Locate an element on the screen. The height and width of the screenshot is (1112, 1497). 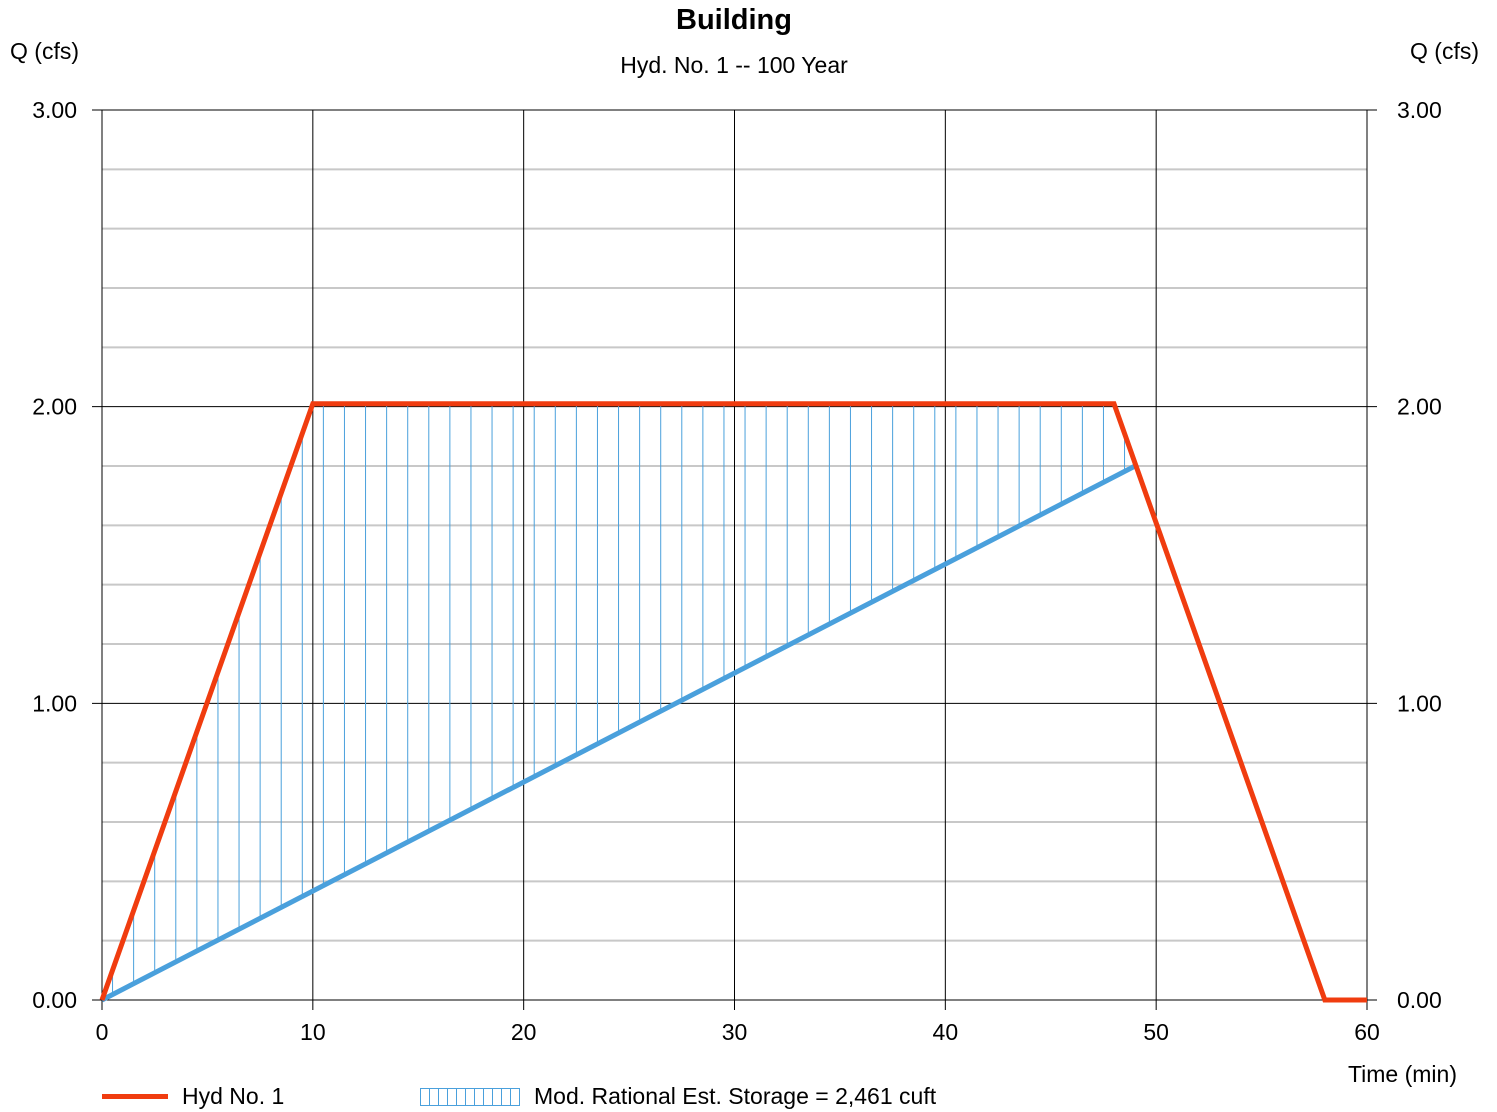
y-tick-label-right: 3.00 is located at coordinates (1419, 110).